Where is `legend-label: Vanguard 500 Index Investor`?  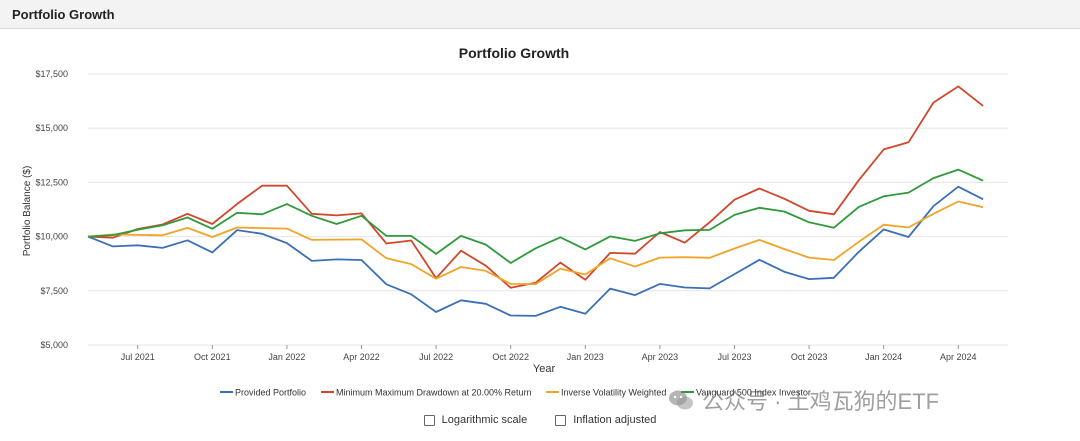
legend-label: Vanguard 500 Index Investor is located at coordinates (753, 393).